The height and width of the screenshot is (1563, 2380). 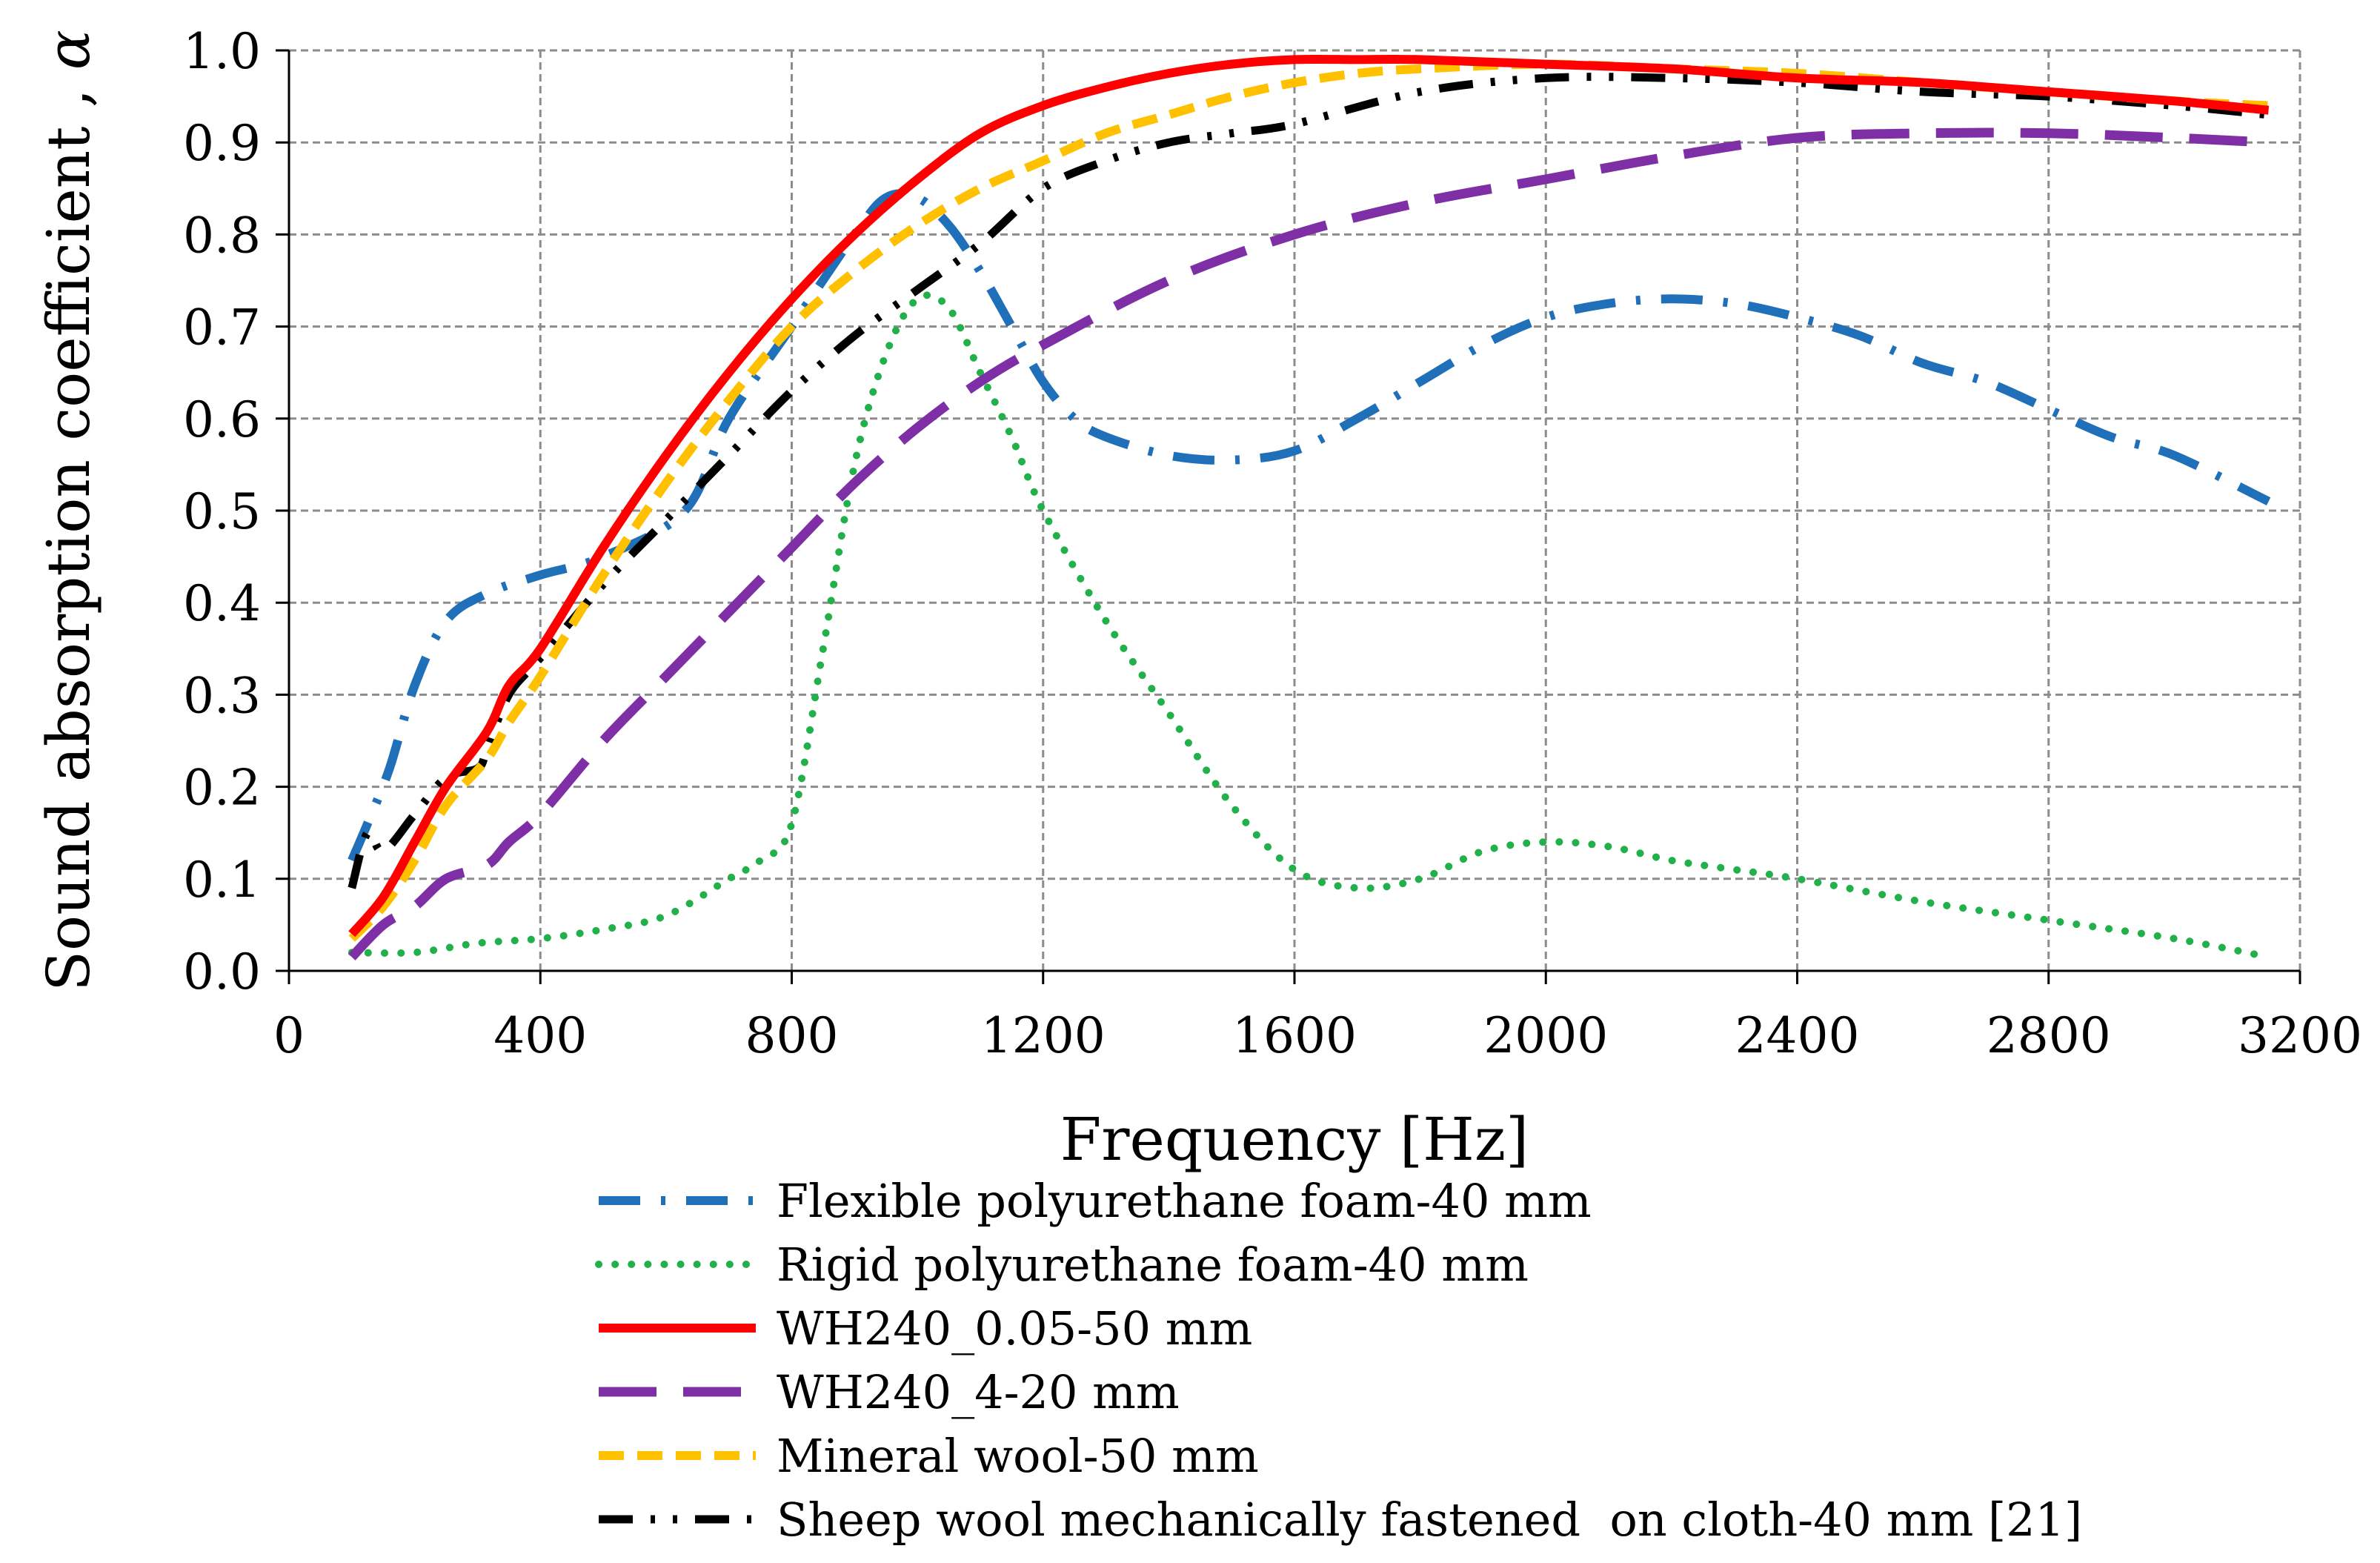 I want to click on y-tick-label: 0.6, so click(x=222, y=419).